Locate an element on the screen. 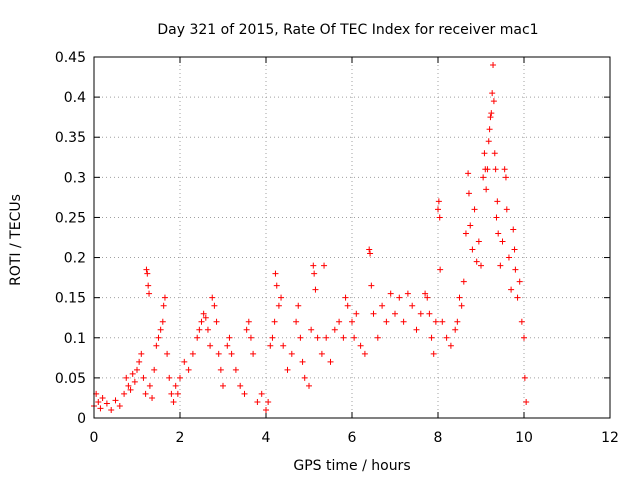 The image size is (640, 480). x-tick-label: 2 is located at coordinates (180, 438).